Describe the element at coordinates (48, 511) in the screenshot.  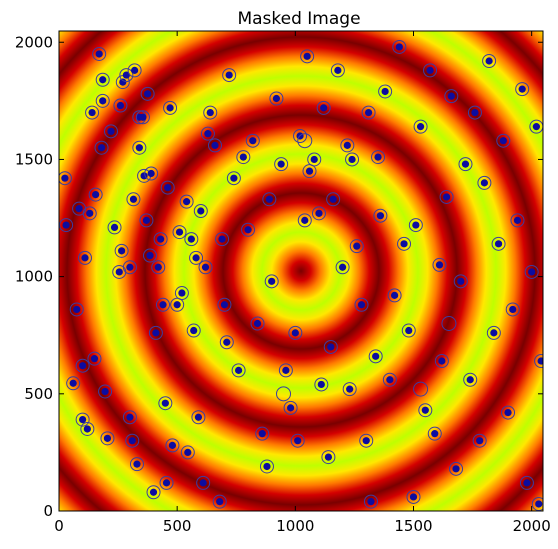
I see `y-tick-label: 0` at that location.